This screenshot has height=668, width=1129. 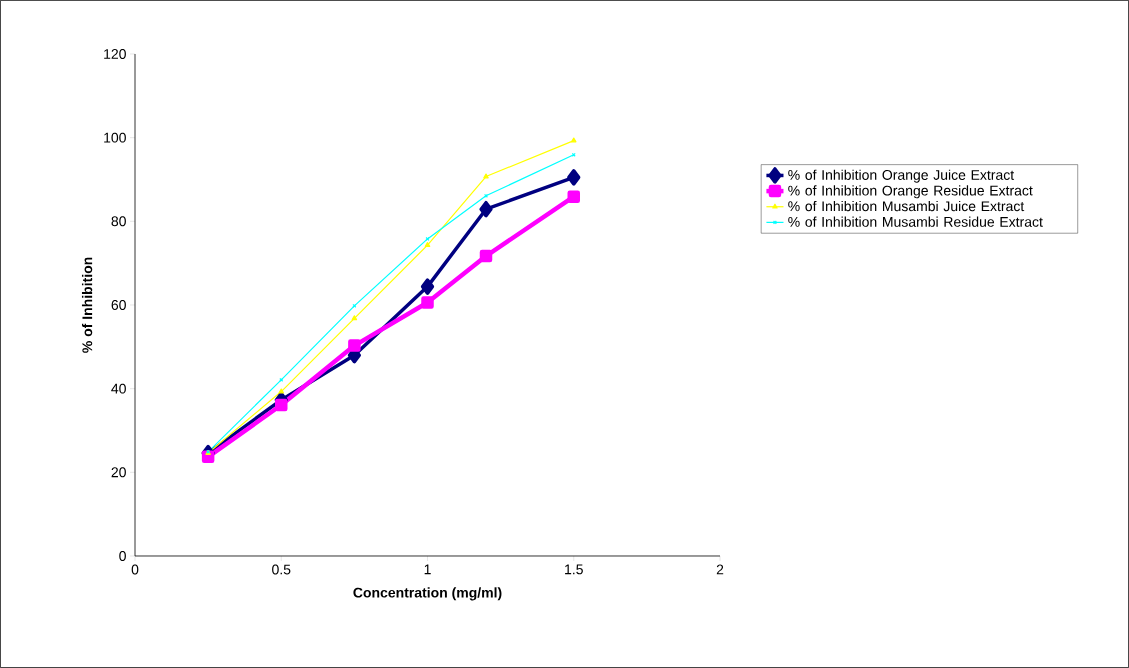 What do you see at coordinates (901, 176) in the screenshot?
I see `legend-label: % of Inhibition Orange Juice Extract` at bounding box center [901, 176].